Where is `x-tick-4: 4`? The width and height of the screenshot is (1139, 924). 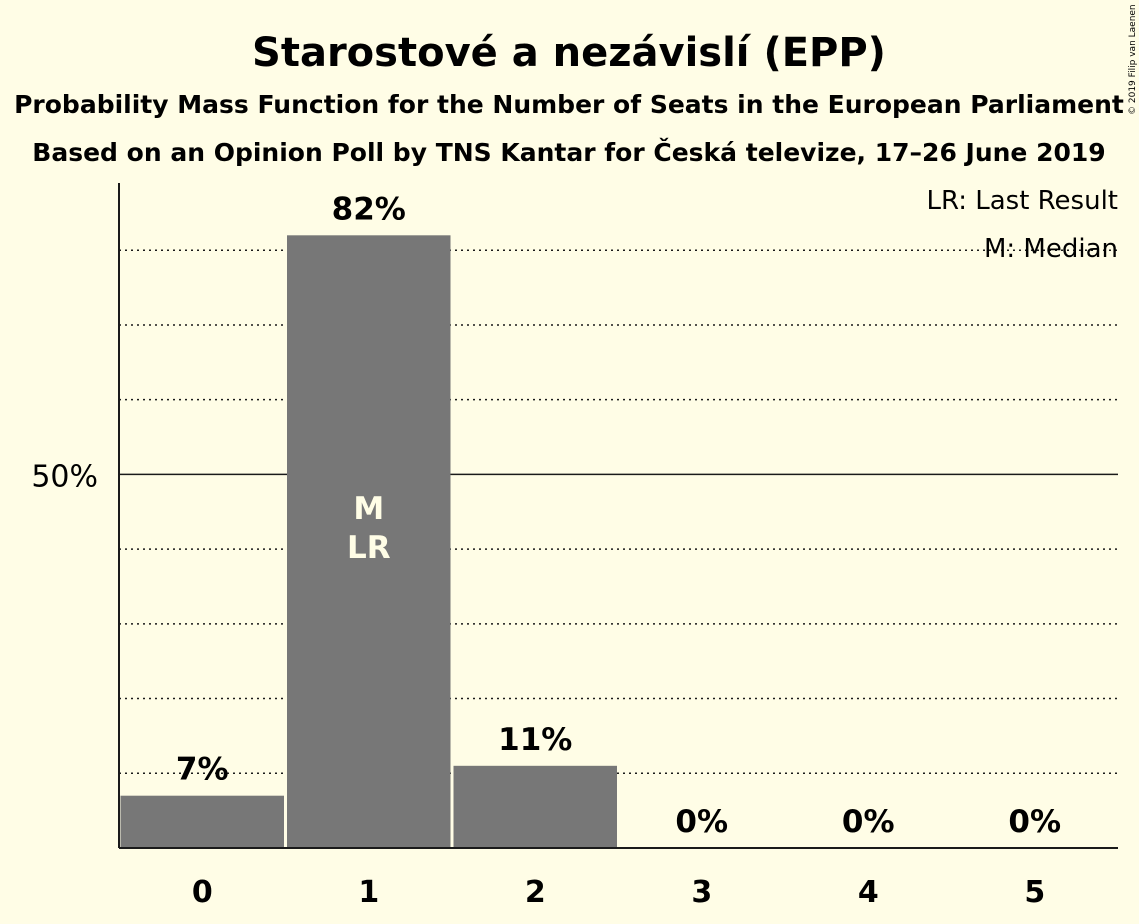 x-tick-4: 4 is located at coordinates (868, 892).